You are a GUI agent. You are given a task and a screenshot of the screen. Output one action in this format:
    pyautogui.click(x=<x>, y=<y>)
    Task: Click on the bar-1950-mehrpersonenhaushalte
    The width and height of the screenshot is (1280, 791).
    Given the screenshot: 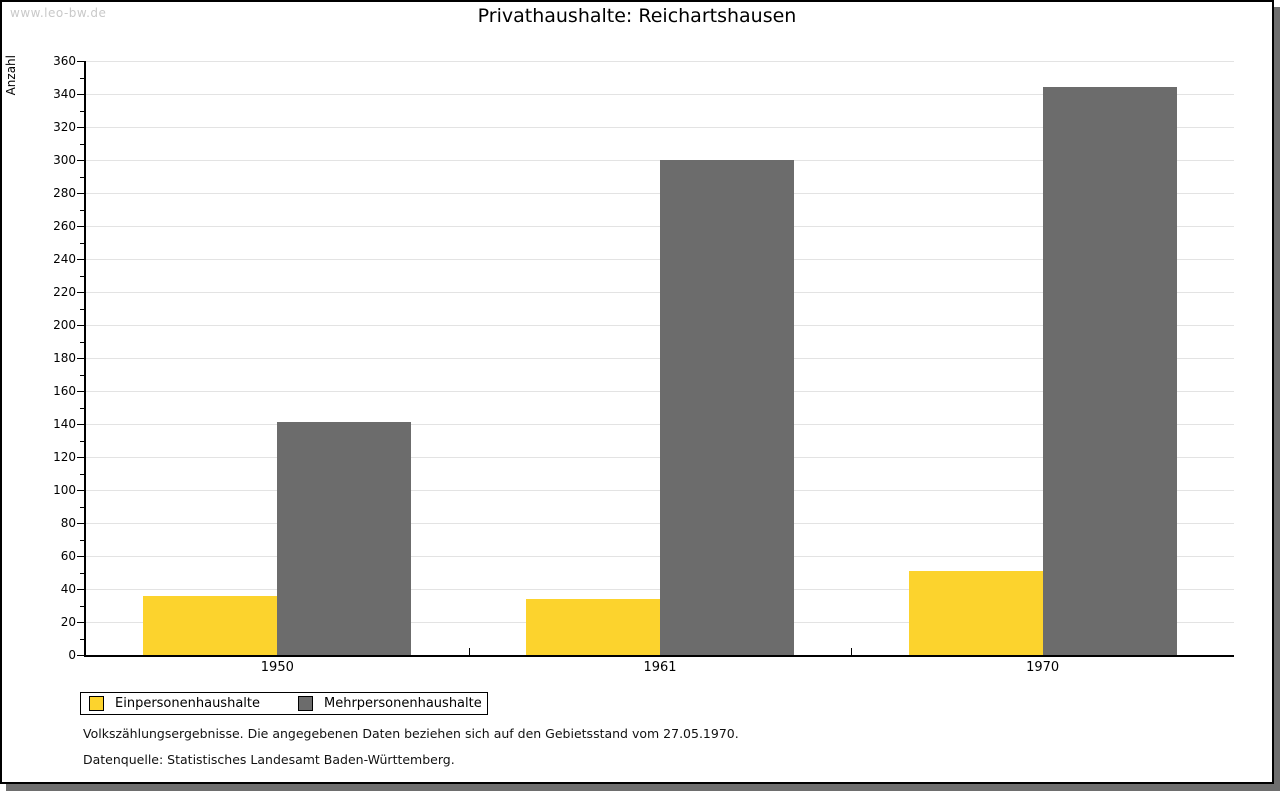 What is the action you would take?
    pyautogui.click(x=344, y=538)
    